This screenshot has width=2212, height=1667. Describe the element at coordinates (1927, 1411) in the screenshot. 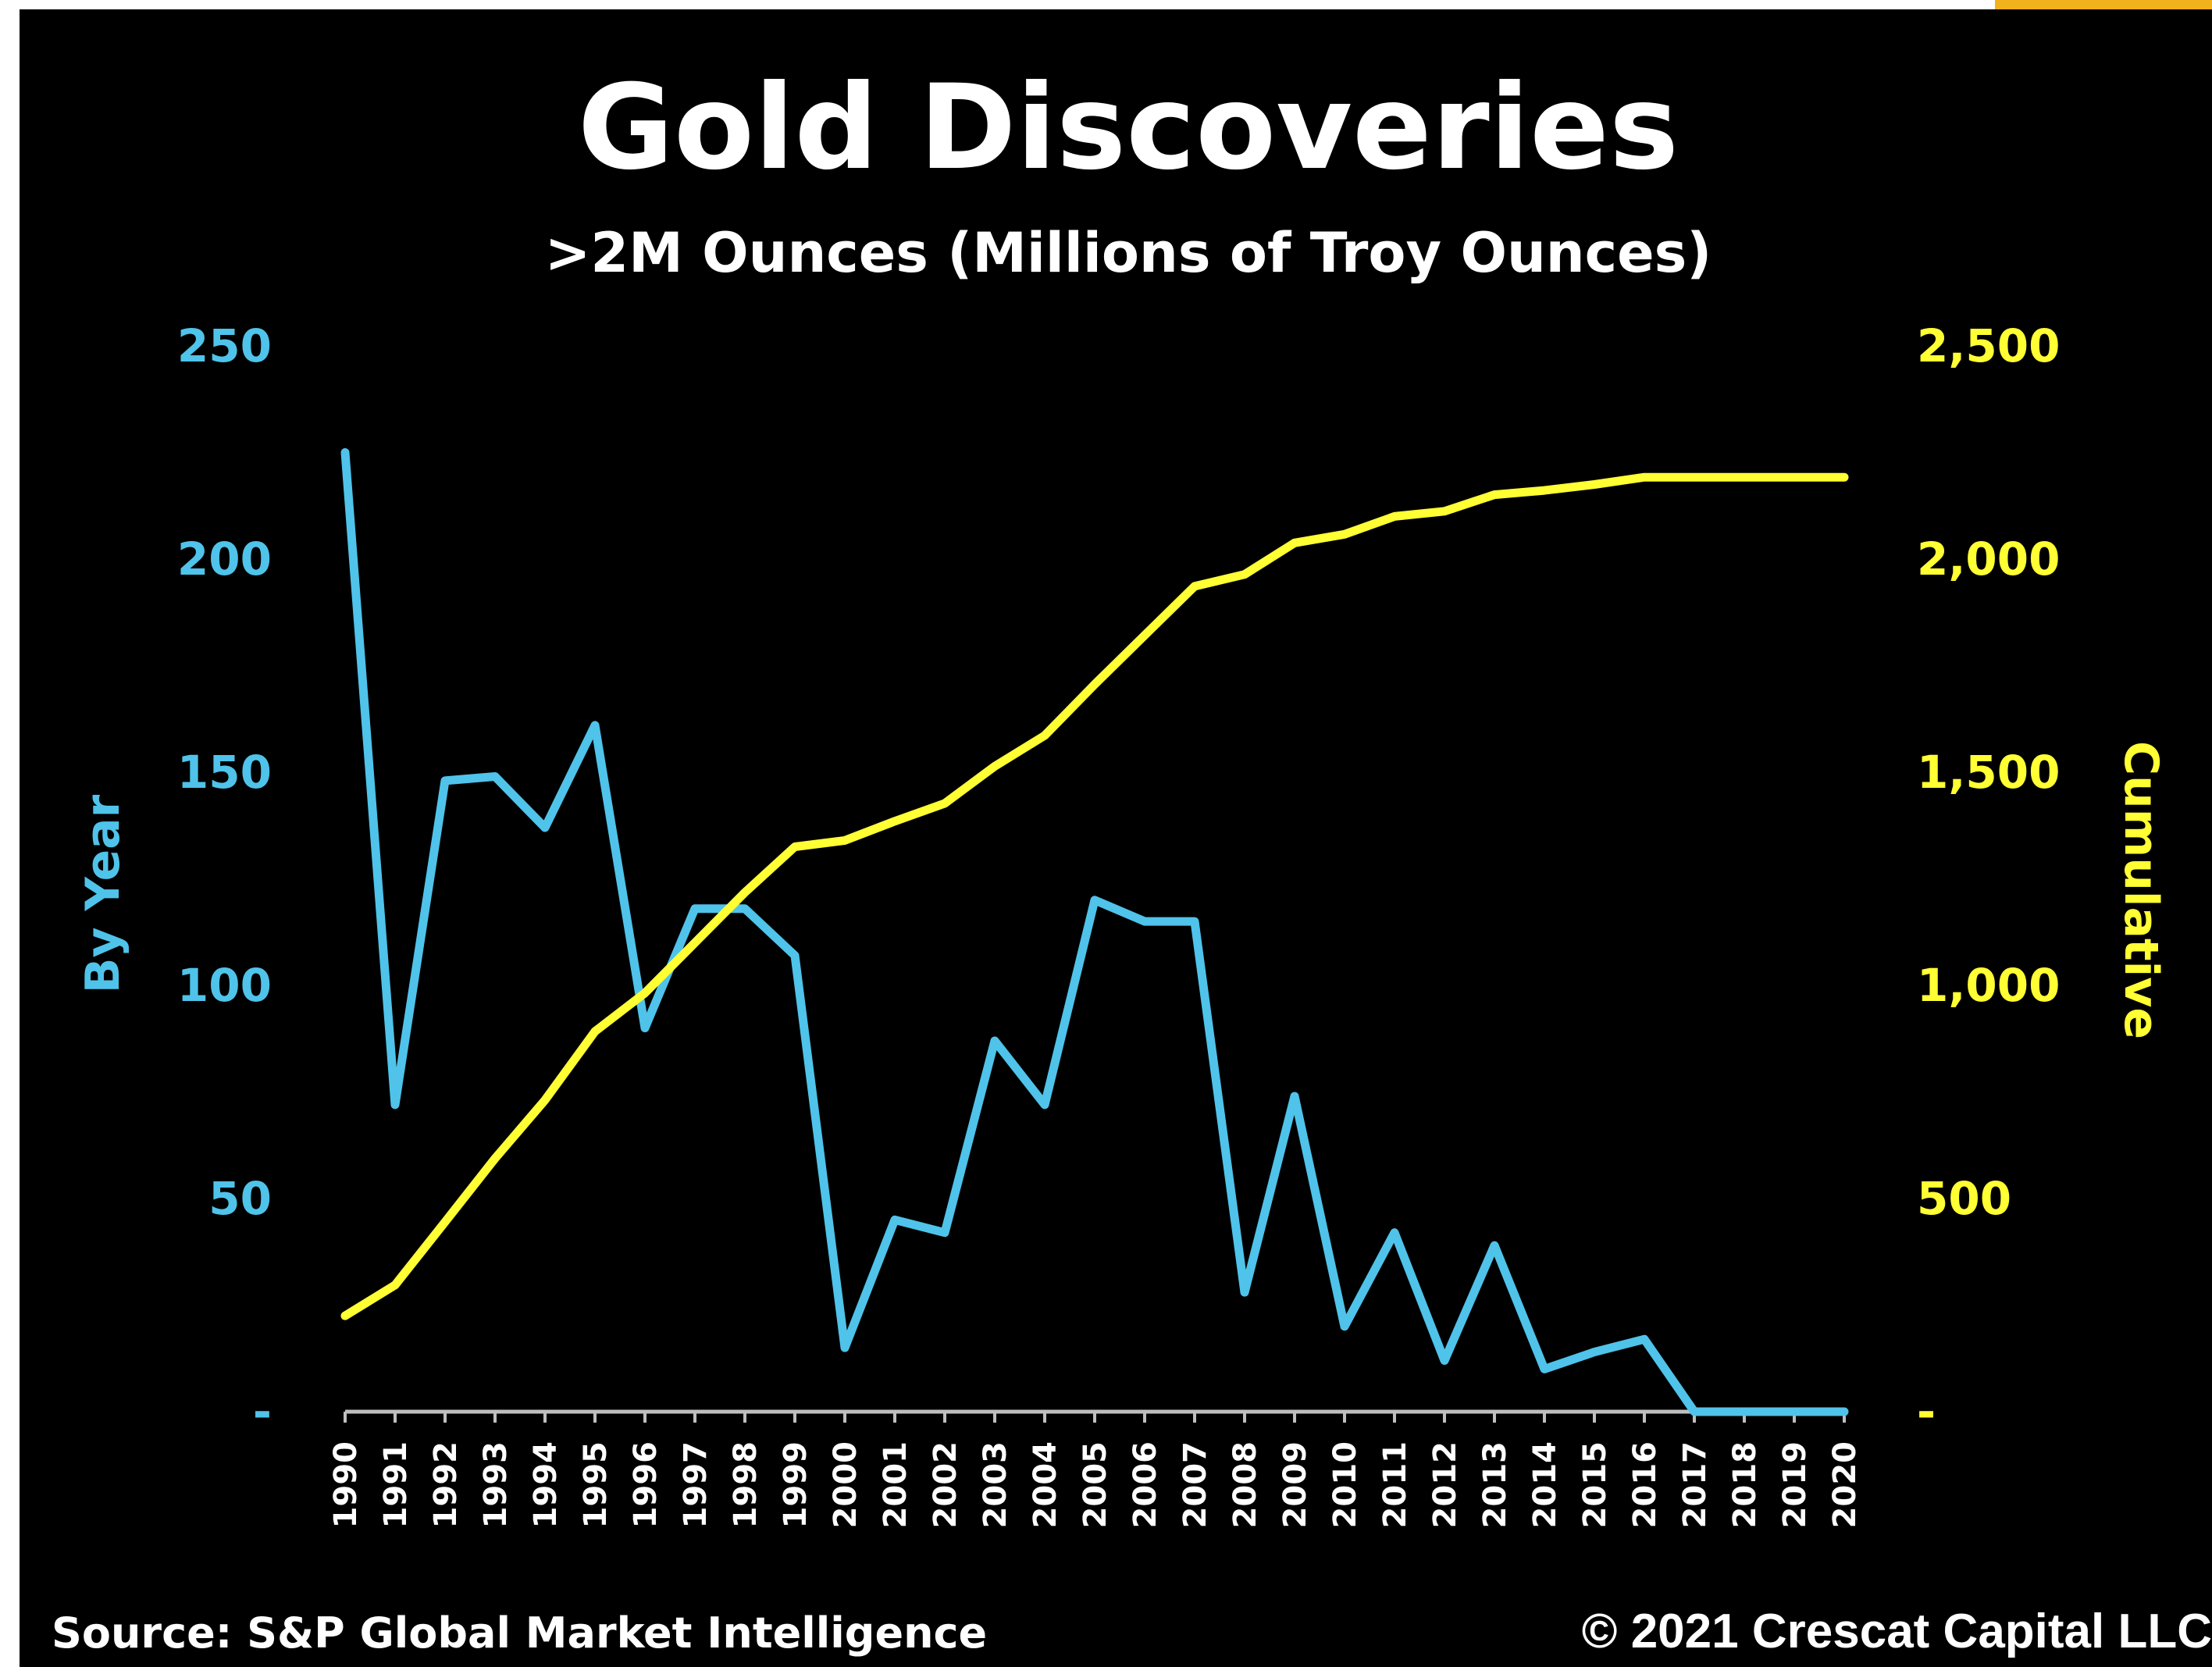

I see `right-tick-label: -` at that location.